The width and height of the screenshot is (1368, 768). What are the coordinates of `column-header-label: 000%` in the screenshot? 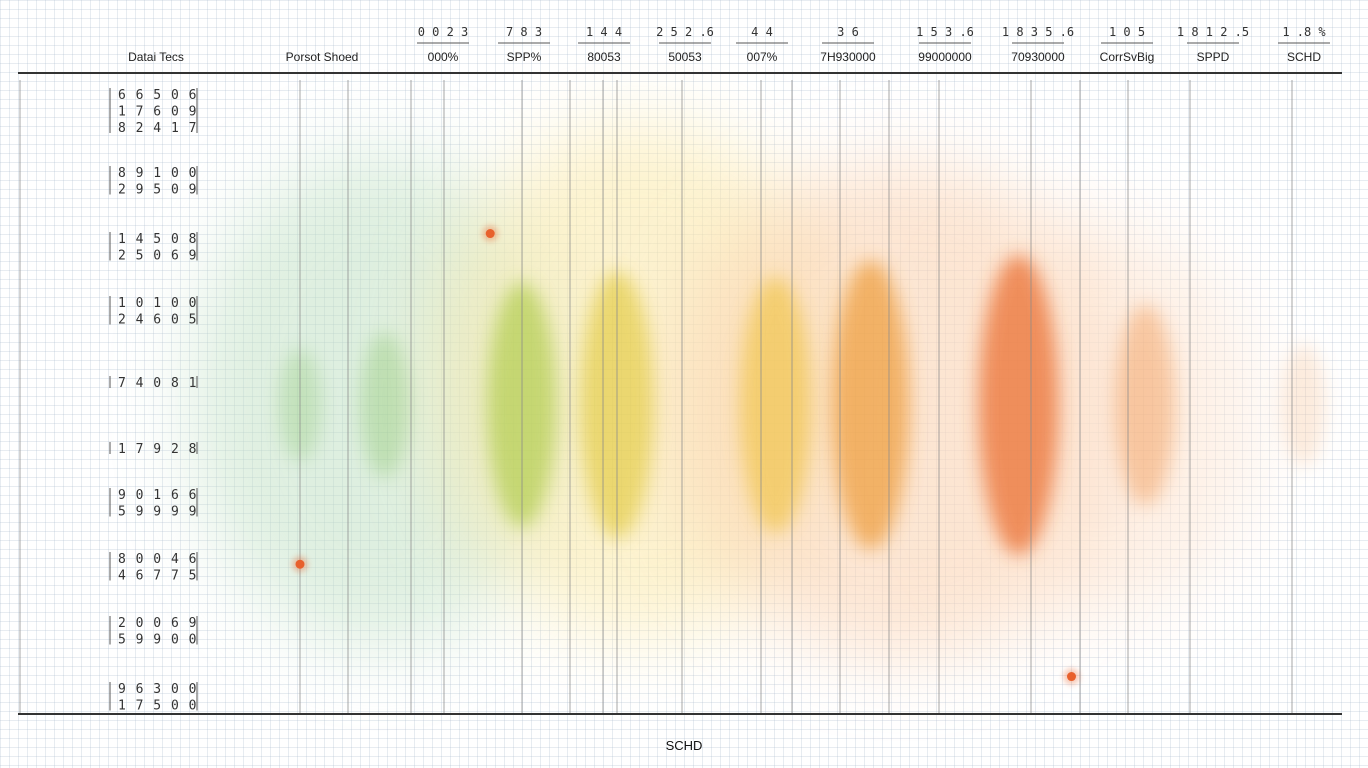 It's located at (443, 57).